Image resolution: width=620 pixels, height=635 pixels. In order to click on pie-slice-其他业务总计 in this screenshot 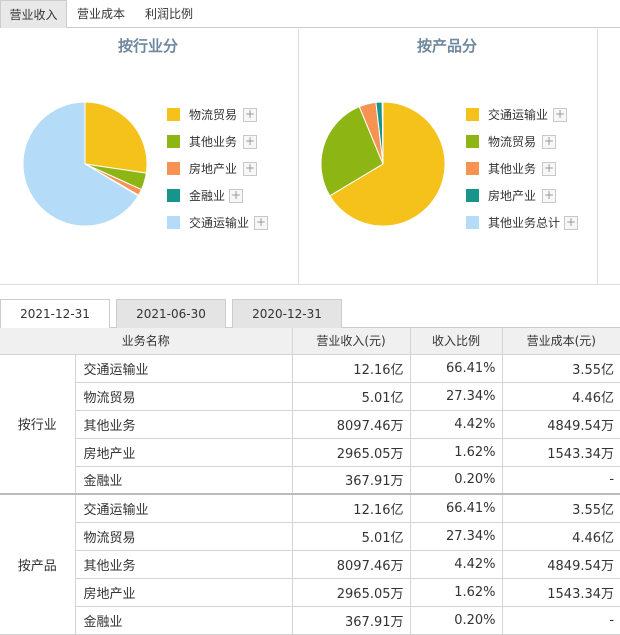, I will do `click(382, 133)`.